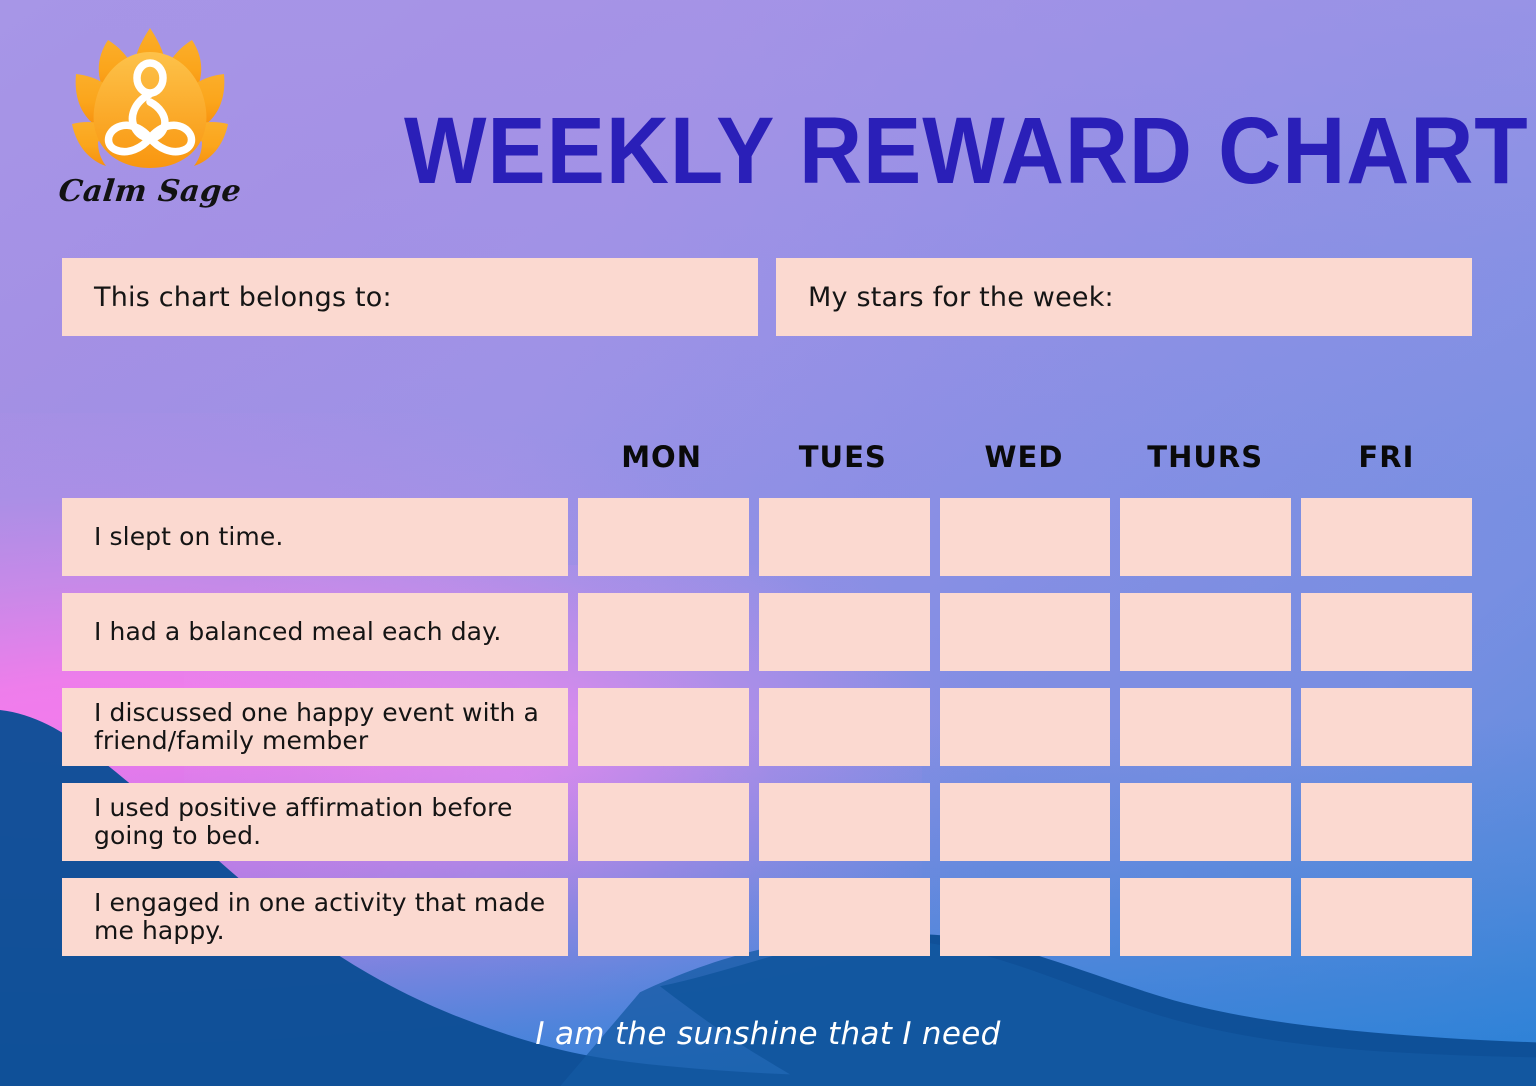 The height and width of the screenshot is (1086, 1536). I want to click on check-cell-row1-mon, so click(663, 537).